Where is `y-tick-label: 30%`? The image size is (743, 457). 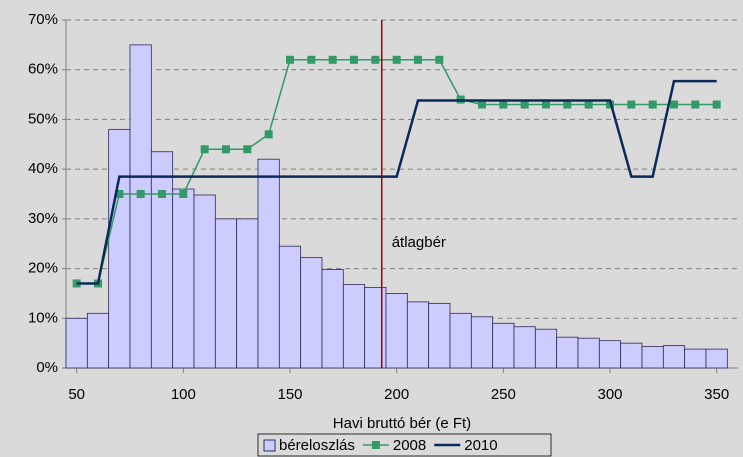 y-tick-label: 30% is located at coordinates (43, 218).